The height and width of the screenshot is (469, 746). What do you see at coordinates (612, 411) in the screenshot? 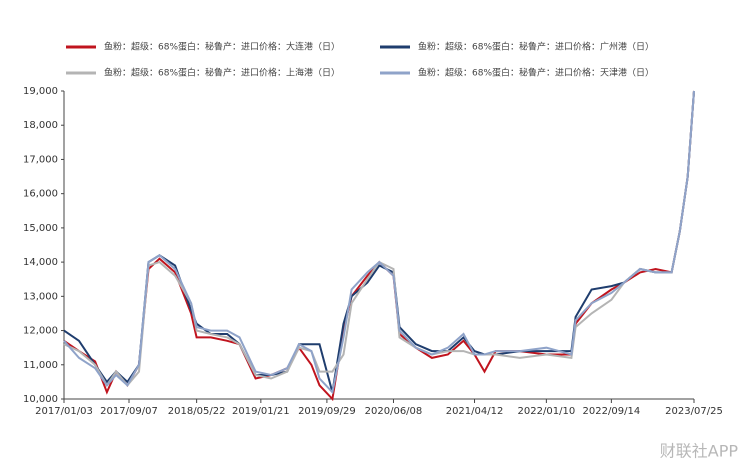
I see `x-tick-label: 2022/09/14` at bounding box center [612, 411].